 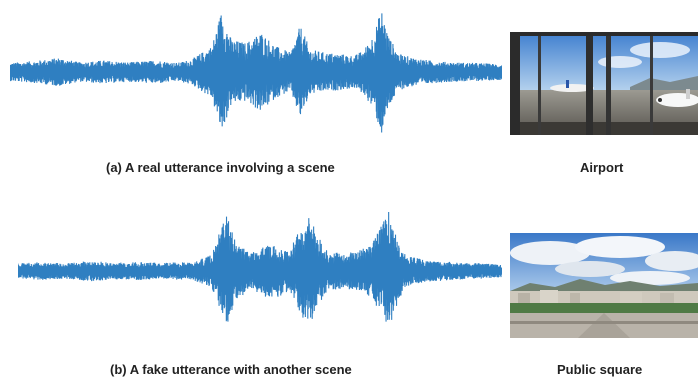 What do you see at coordinates (602, 167) in the screenshot?
I see `scene-label-airport: Airport` at bounding box center [602, 167].